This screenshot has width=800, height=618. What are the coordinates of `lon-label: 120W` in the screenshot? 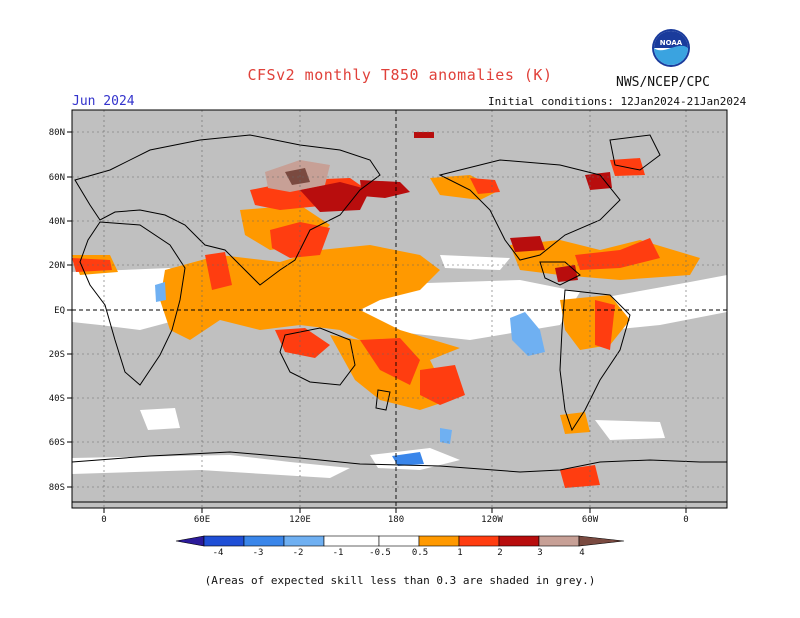 It's located at (492, 520).